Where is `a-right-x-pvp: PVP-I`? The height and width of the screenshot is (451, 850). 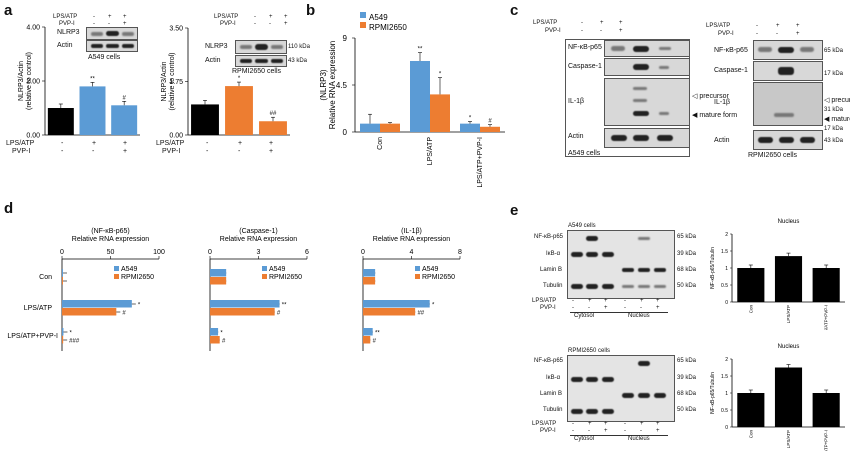 a-right-x-pvp: PVP-I is located at coordinates (171, 151).